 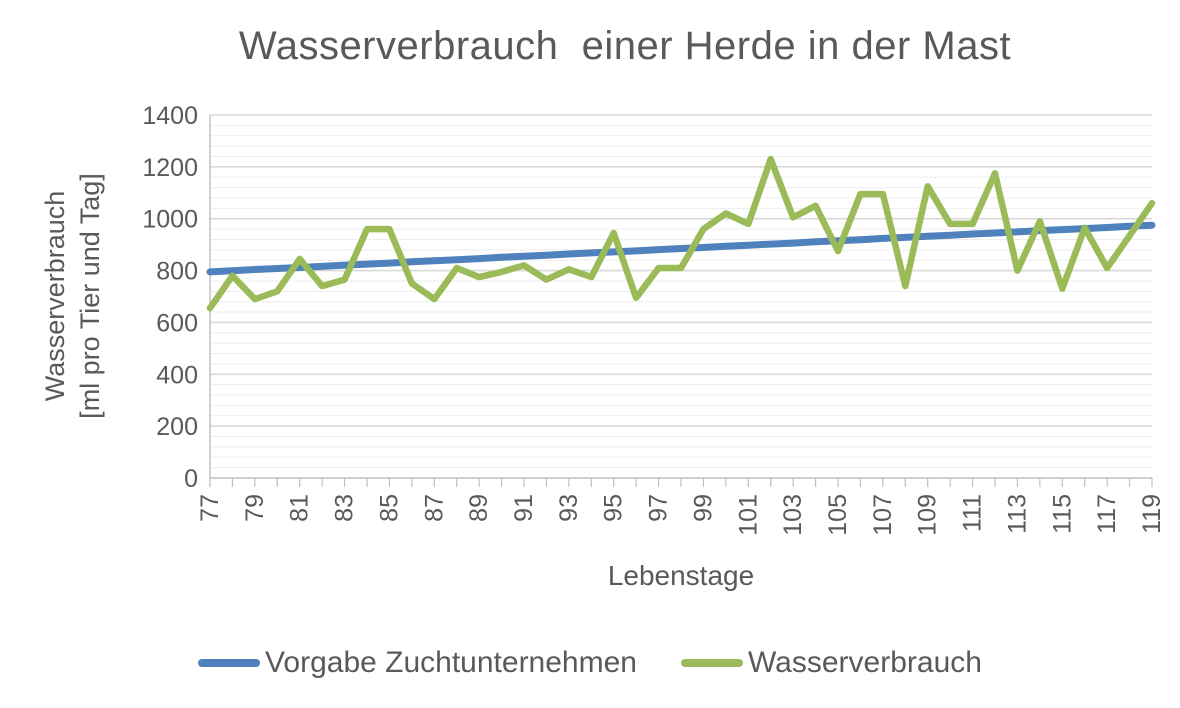 I want to click on x-tick-label: 89, so click(x=479, y=508).